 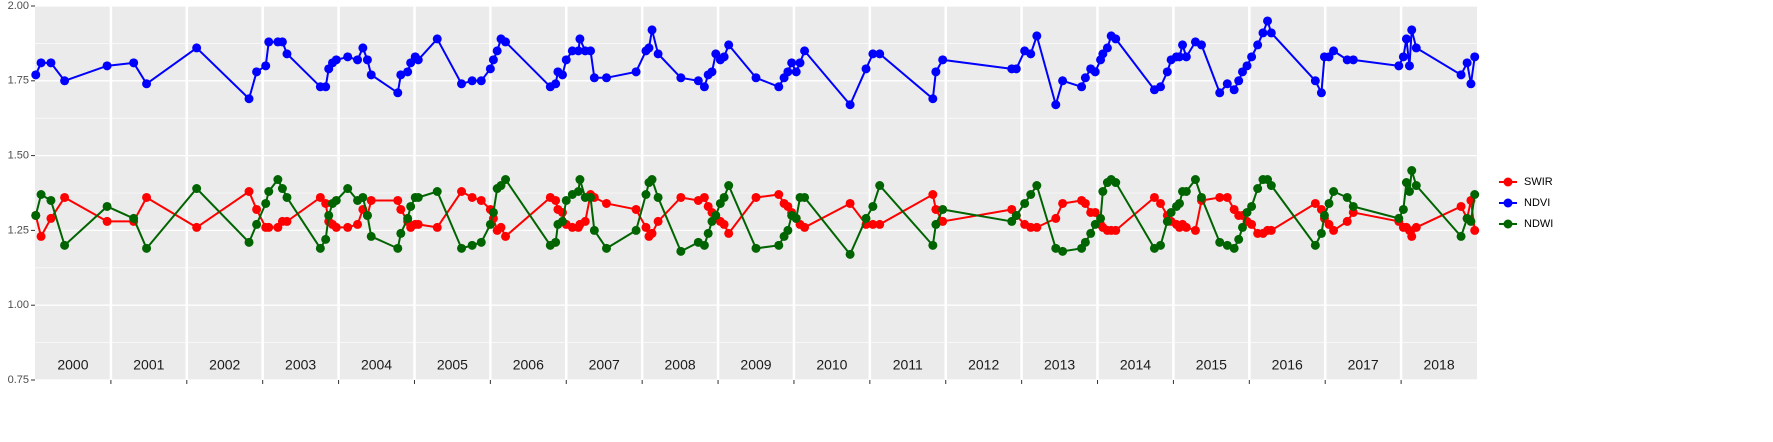 What do you see at coordinates (224, 365) in the screenshot?
I see `year-label: 2002` at bounding box center [224, 365].